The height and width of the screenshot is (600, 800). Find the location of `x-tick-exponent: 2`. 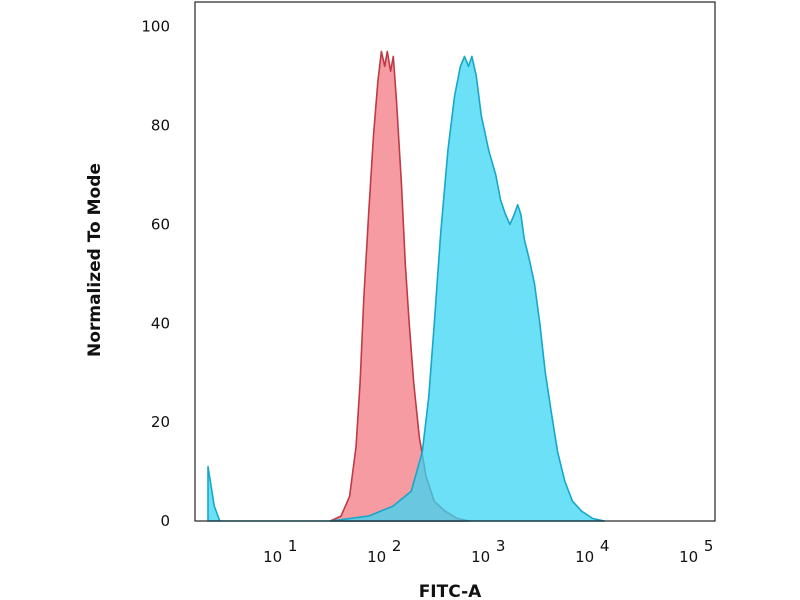

x-tick-exponent: 2 is located at coordinates (397, 546).